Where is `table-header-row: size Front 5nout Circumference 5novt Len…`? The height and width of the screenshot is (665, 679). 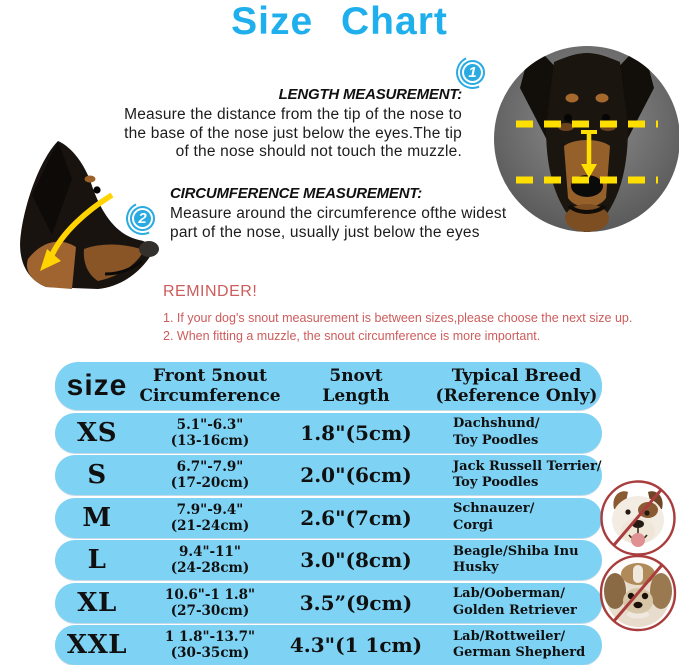
table-header-row: size Front 5nout Circumference 5novt Len… is located at coordinates (328, 386).